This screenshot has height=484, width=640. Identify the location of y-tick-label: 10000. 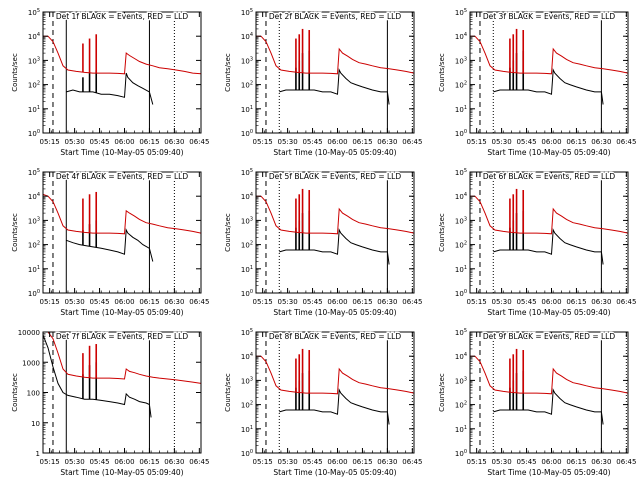
(29, 333).